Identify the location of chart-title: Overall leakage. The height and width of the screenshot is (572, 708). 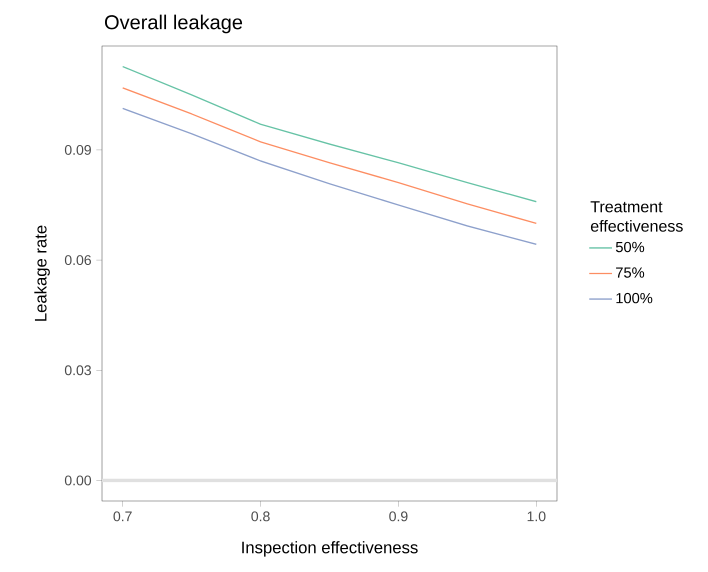
(173, 24).